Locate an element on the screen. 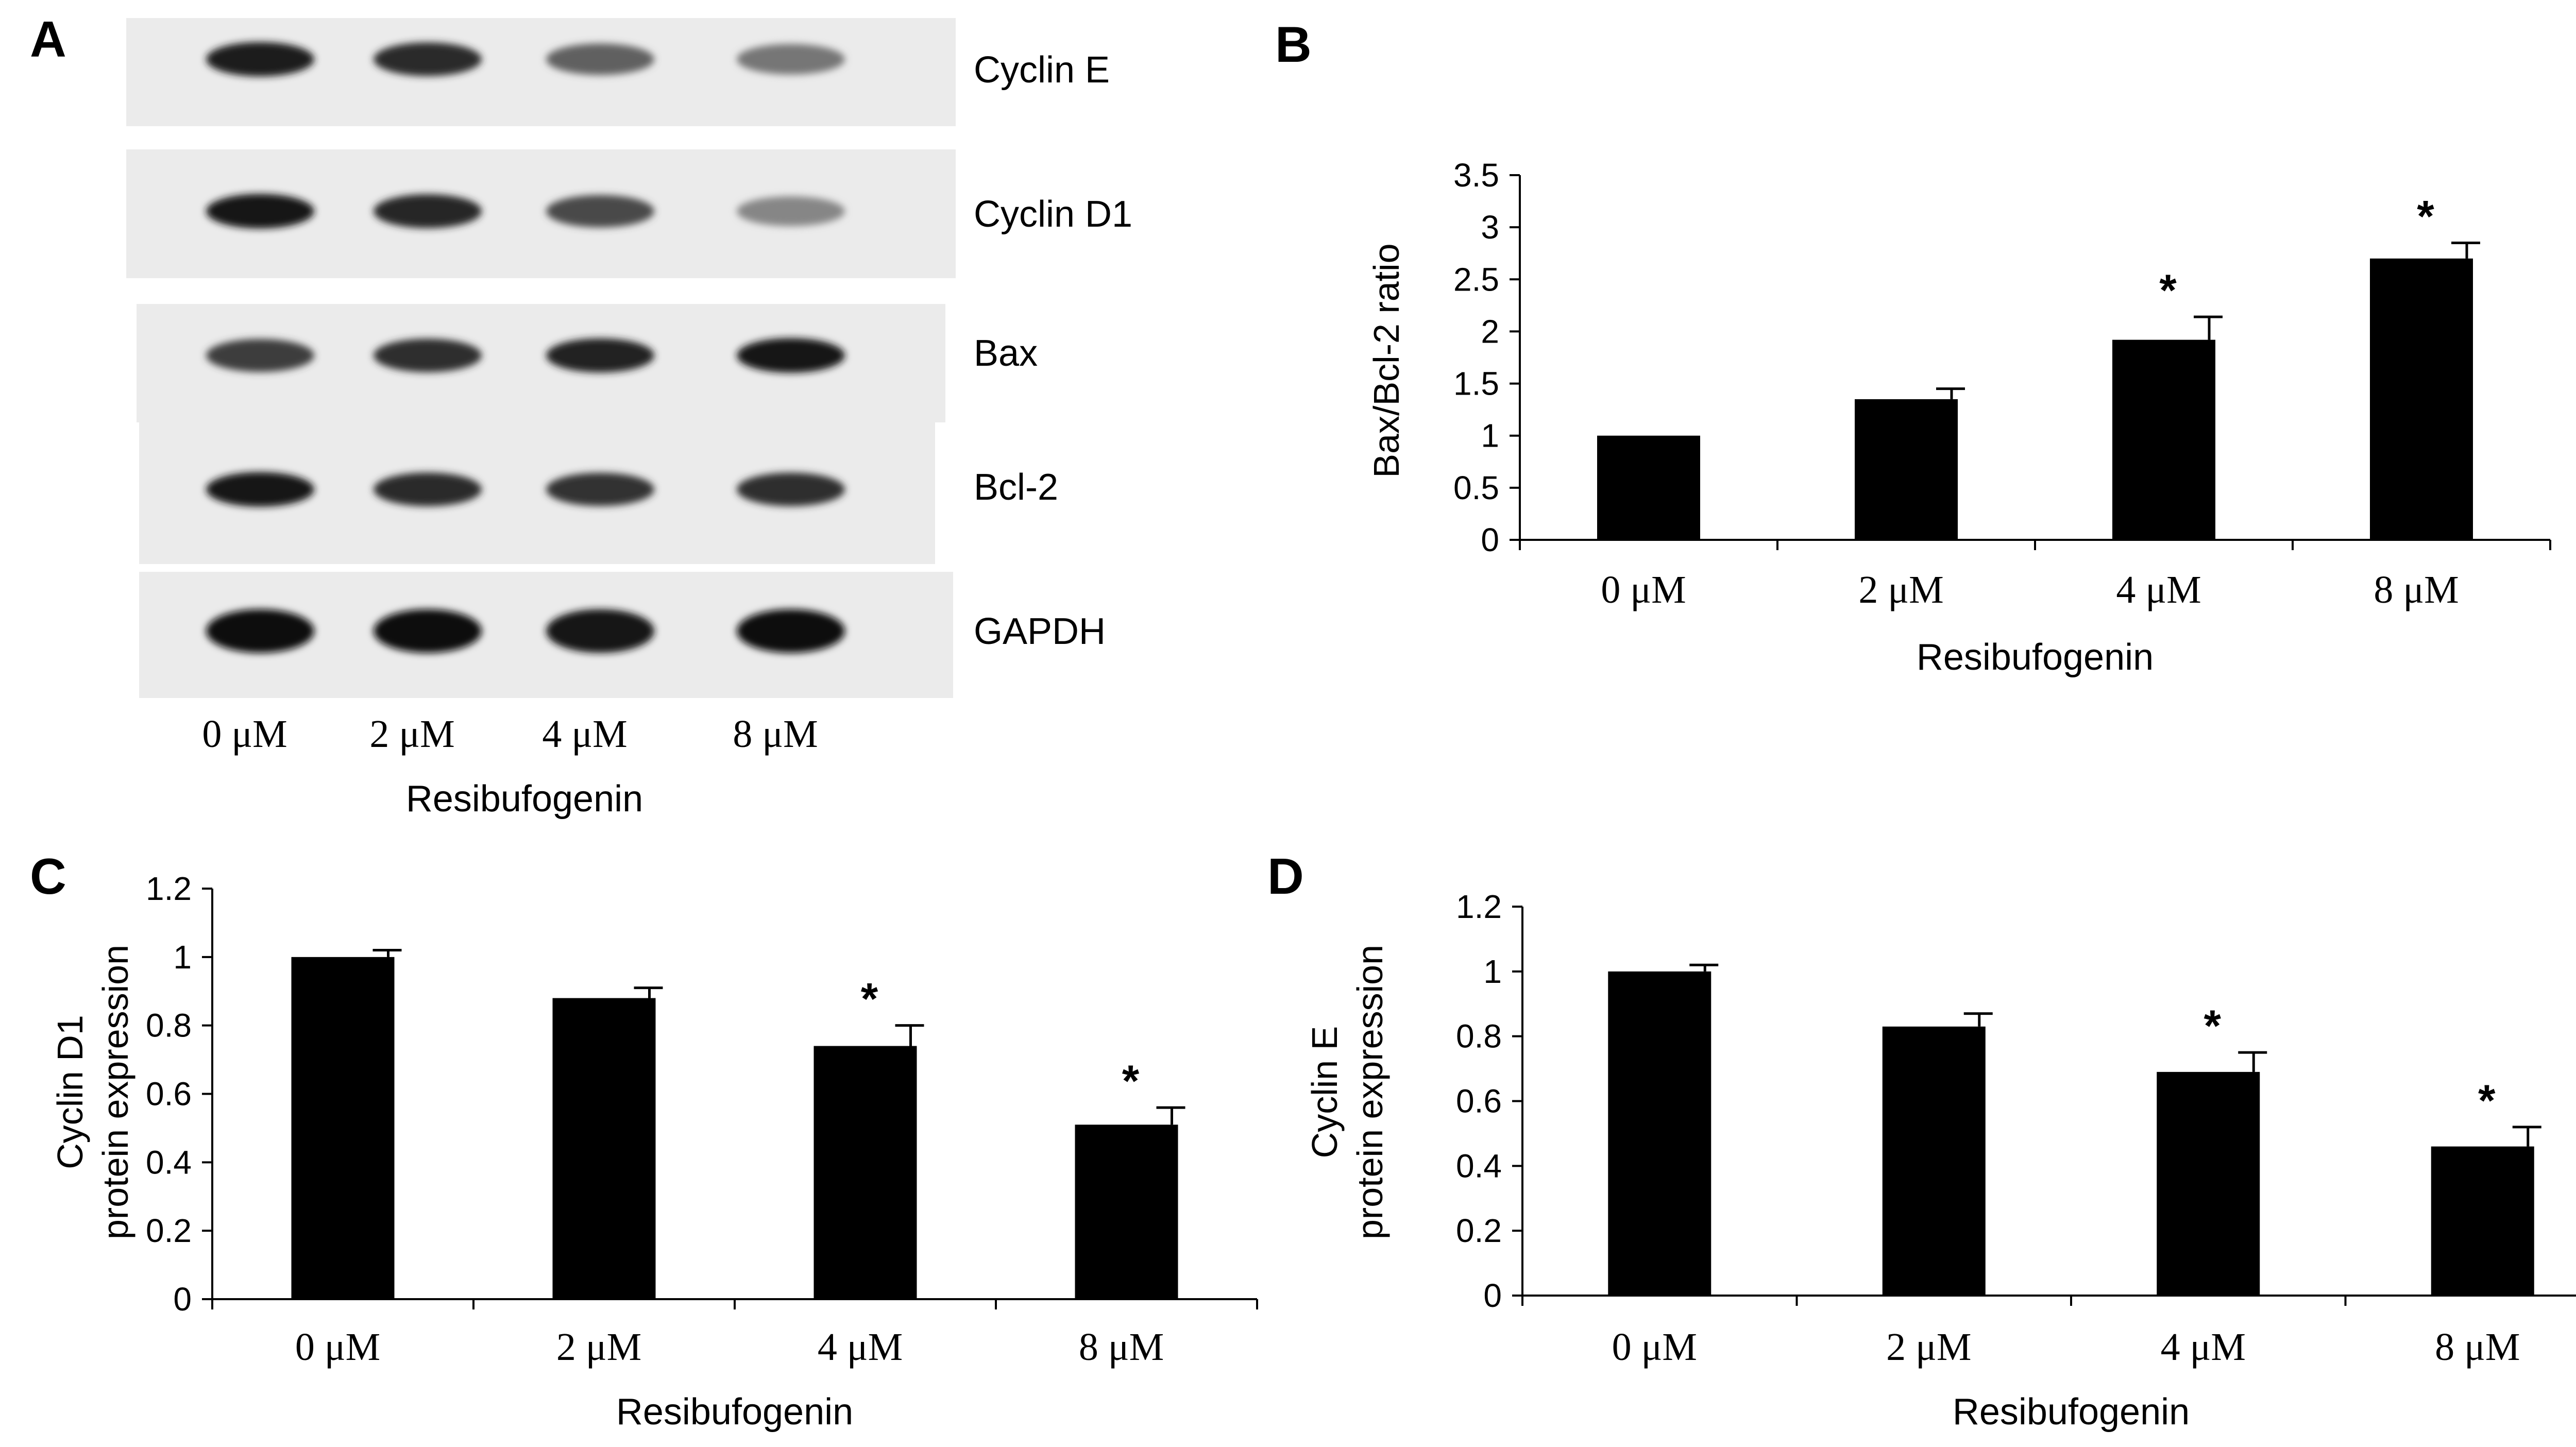  panel-letter-a: A is located at coordinates (48, 39).